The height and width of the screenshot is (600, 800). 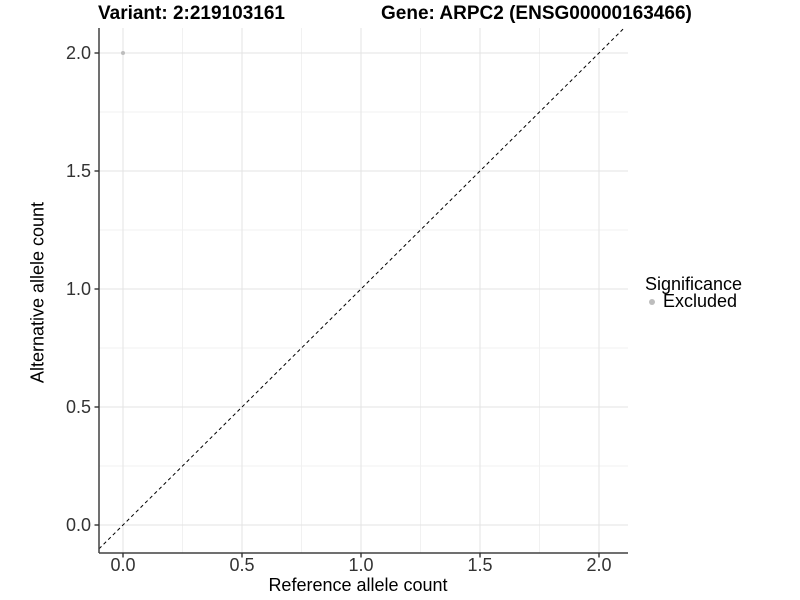 What do you see at coordinates (122, 565) in the screenshot?
I see `x-tick-label: 0.0` at bounding box center [122, 565].